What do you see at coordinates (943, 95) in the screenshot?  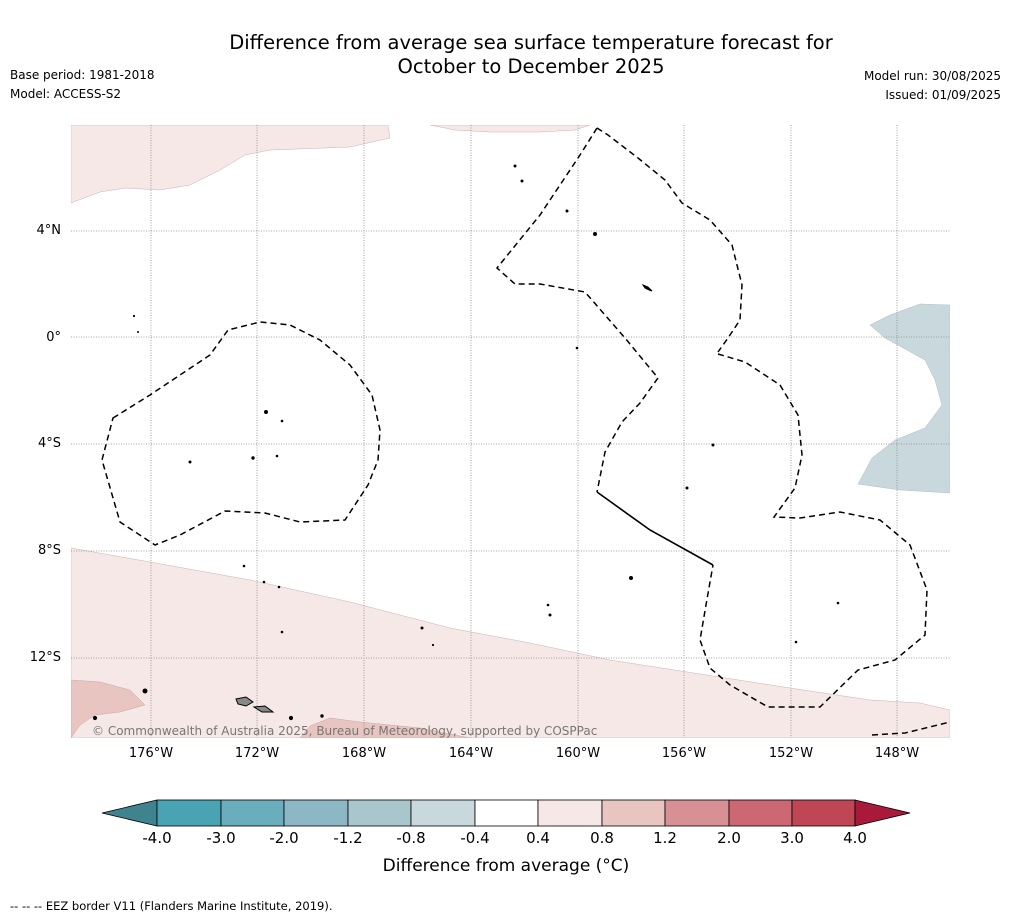 I see `issued-date: Issued: 01/09/2025` at bounding box center [943, 95].